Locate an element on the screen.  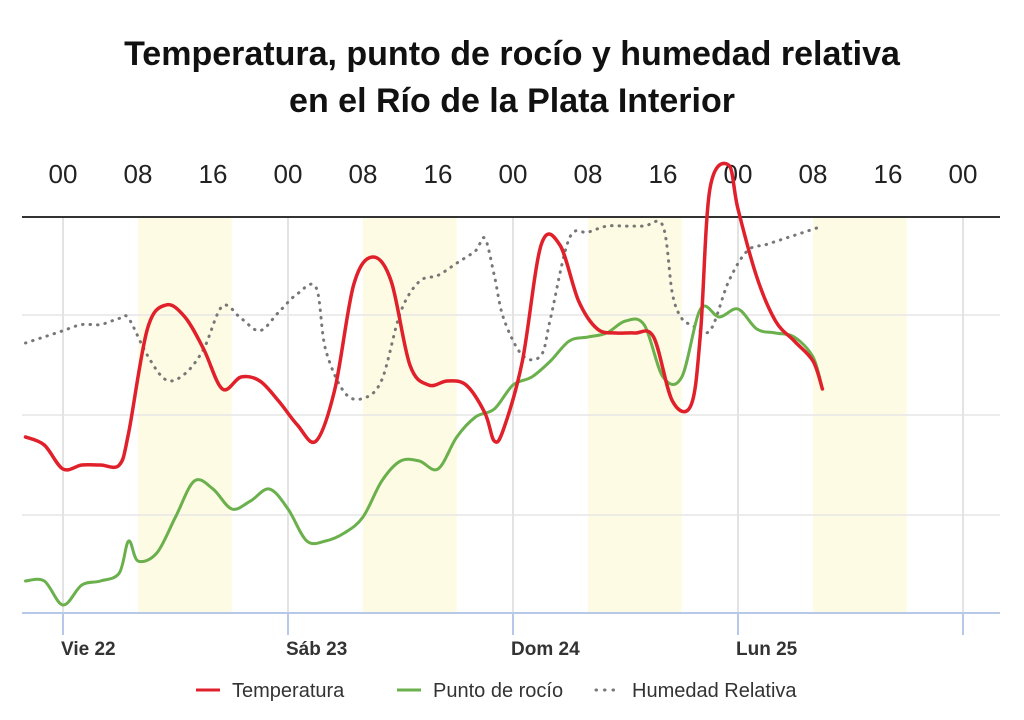
legend-label-2: Punto de rocío is located at coordinates (498, 691).